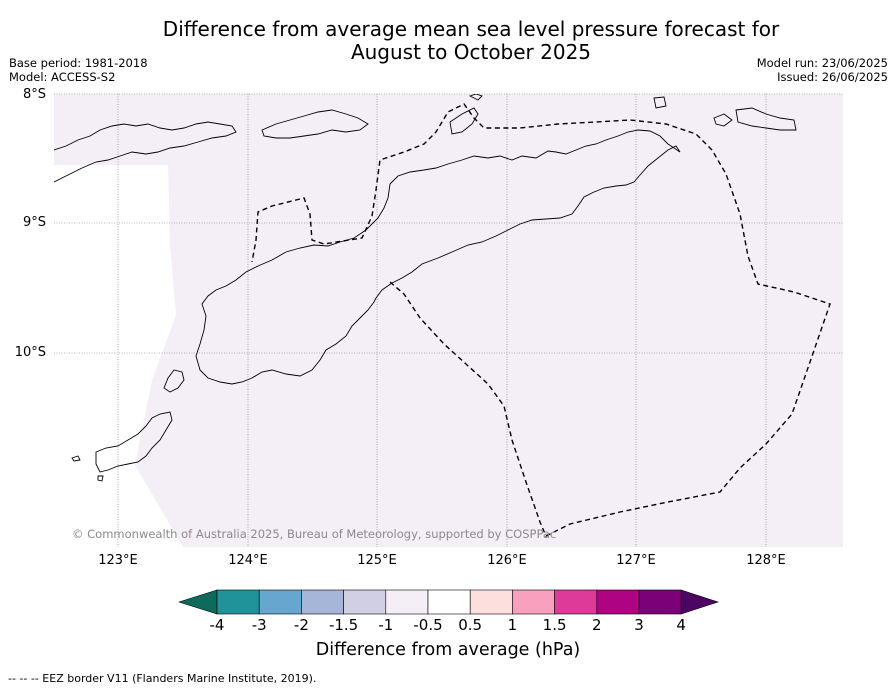  What do you see at coordinates (343, 625) in the screenshot?
I see `colorbar-tick-label: -1.5` at bounding box center [343, 625].